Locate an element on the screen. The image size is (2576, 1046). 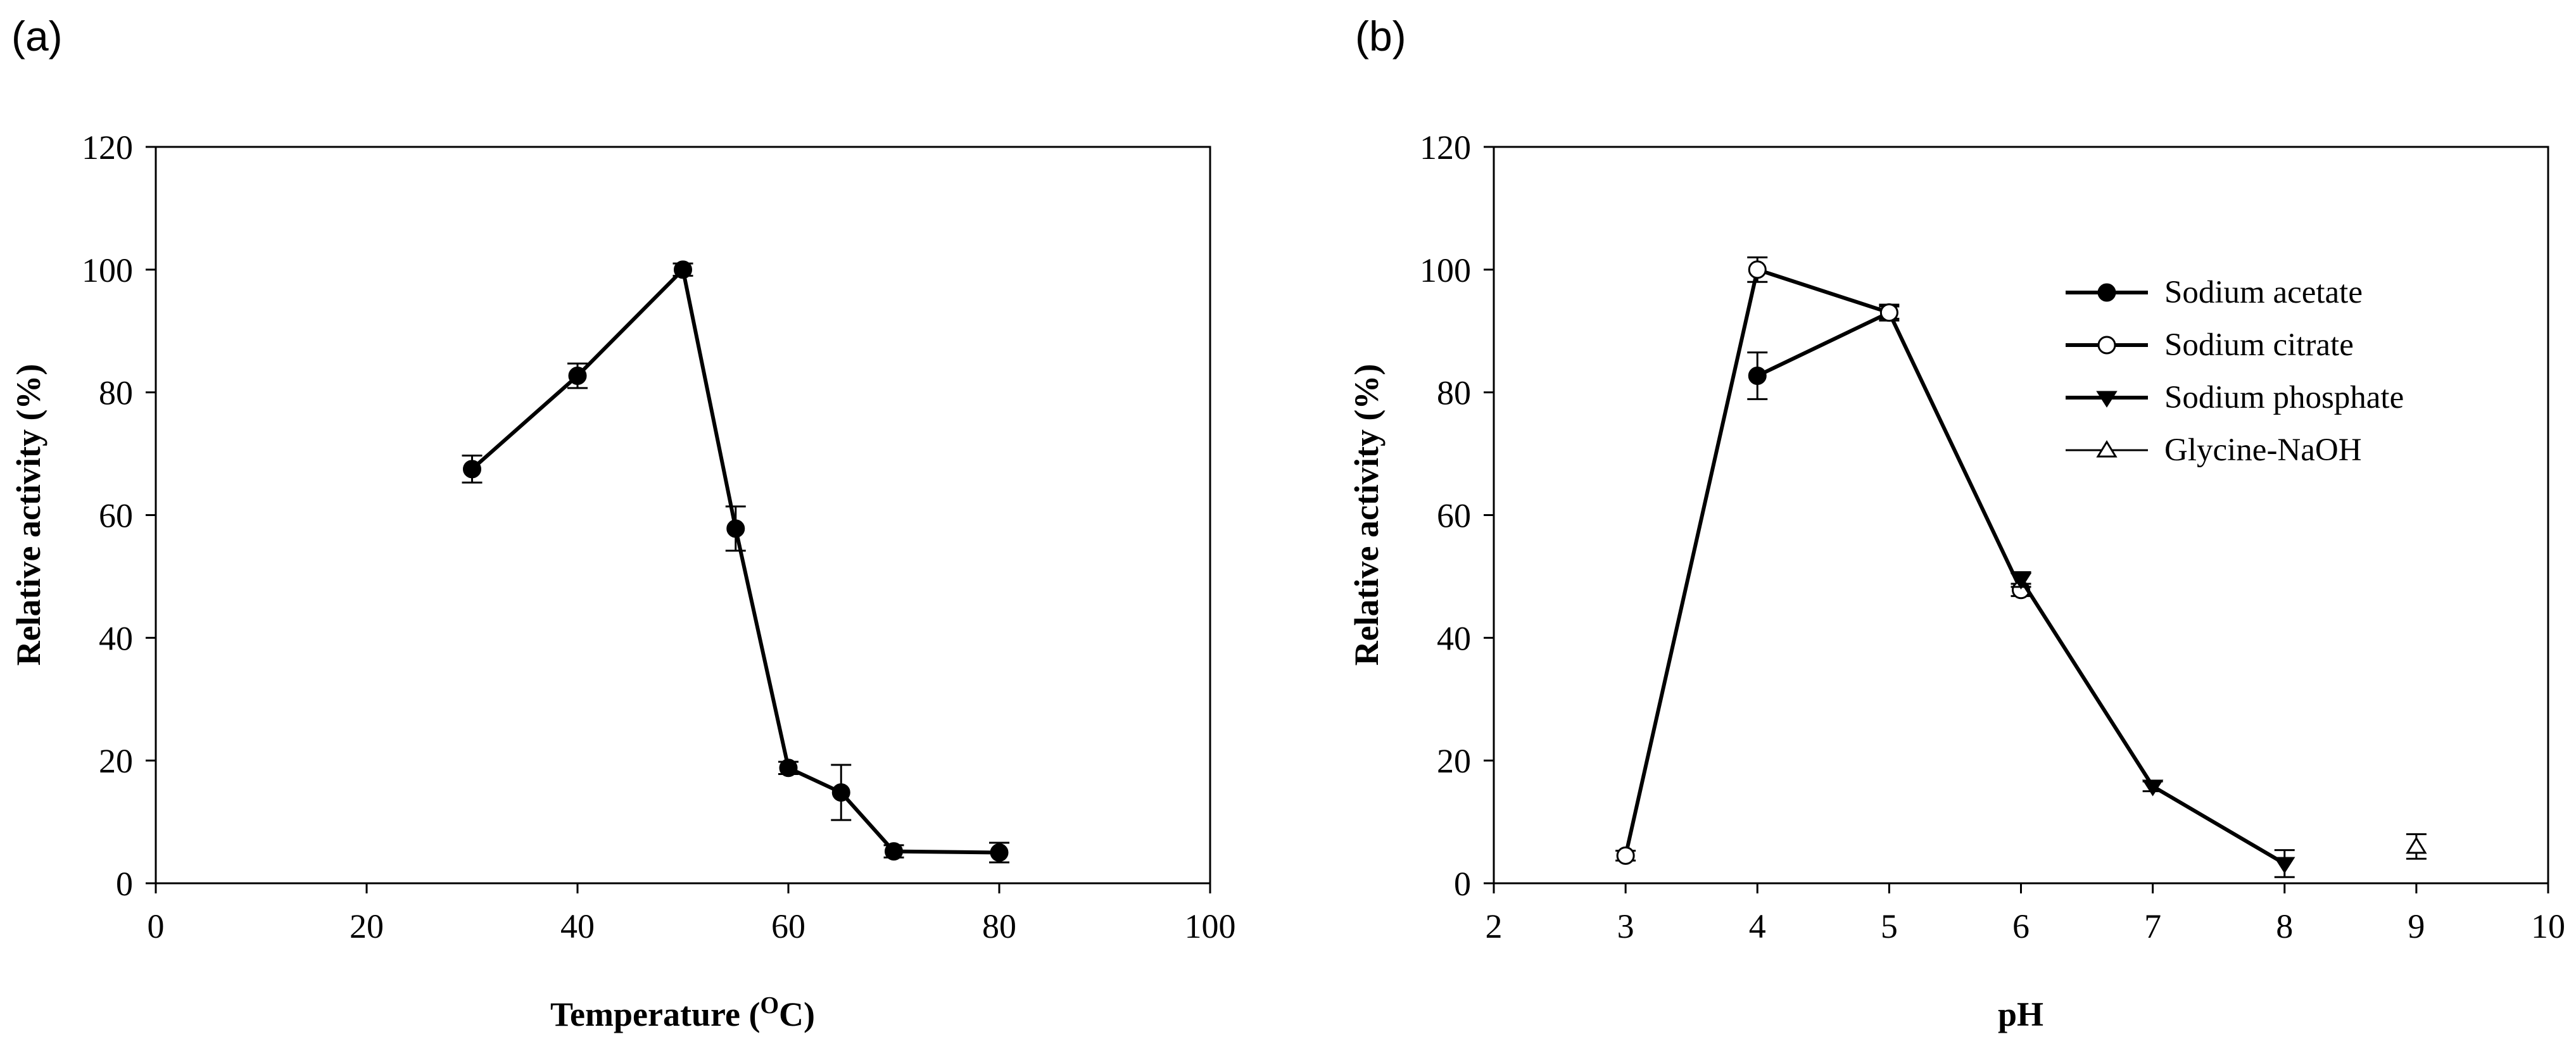
panel-b-x-tick-label: 7 is located at coordinates (2152, 926).